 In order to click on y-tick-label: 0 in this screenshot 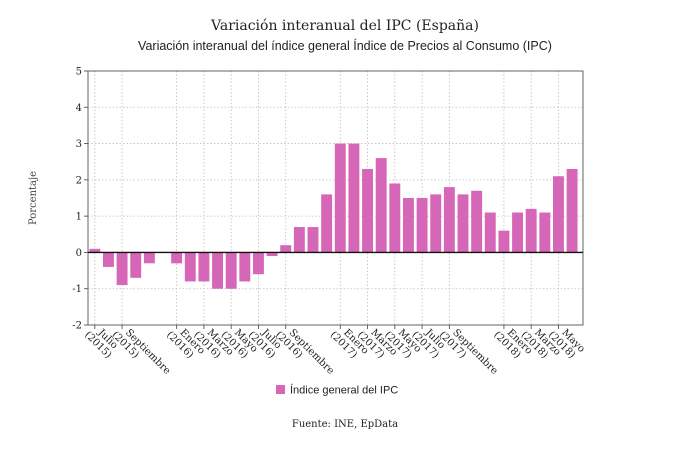, I will do `click(79, 253)`.